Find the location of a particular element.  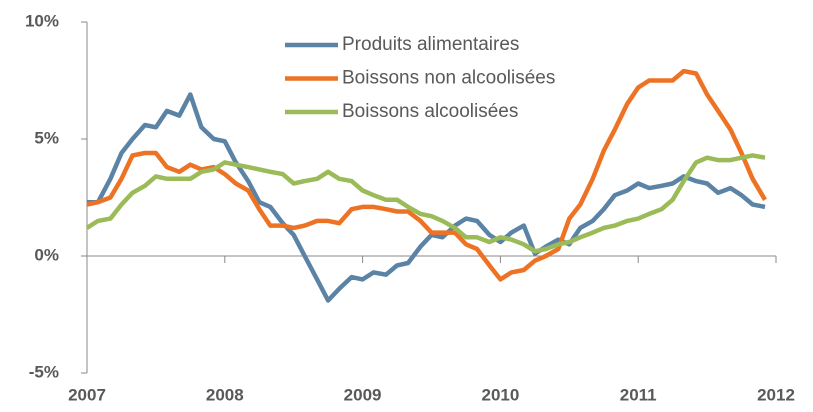

x-tick-label: 2011 is located at coordinates (638, 394).